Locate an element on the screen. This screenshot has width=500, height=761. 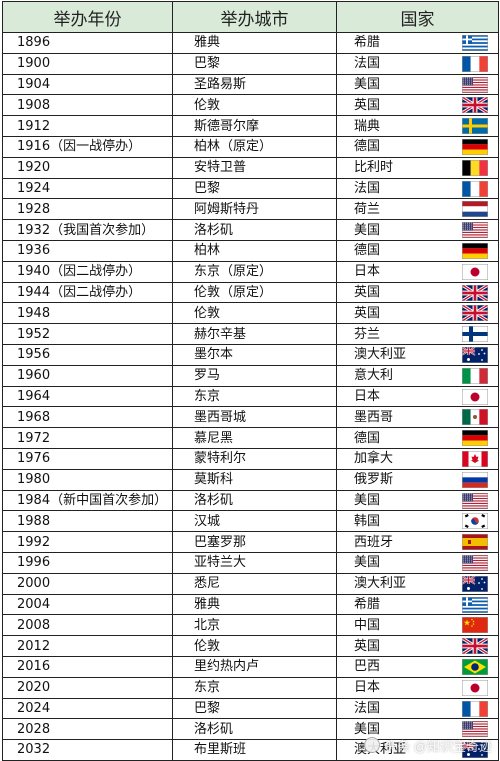
table-row: 1920 安特卫普 比利时 is located at coordinates (250, 167).